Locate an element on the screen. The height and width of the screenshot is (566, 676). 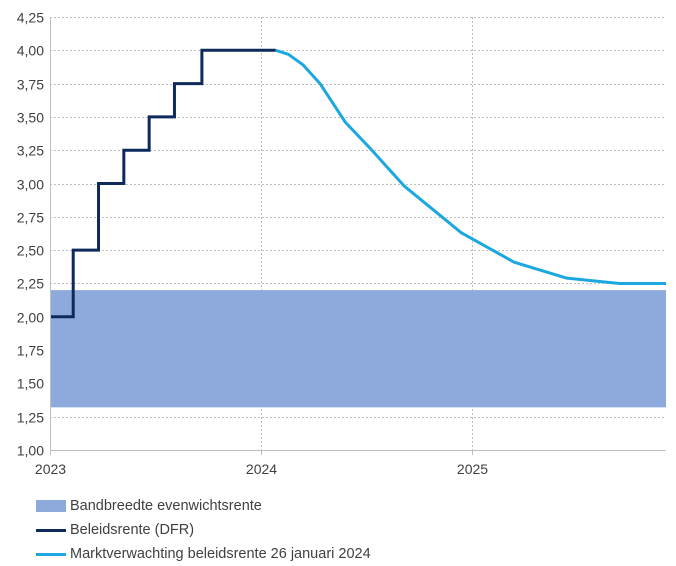
legend-label-band: Bandbreedte evenwichtsrente is located at coordinates (166, 506).